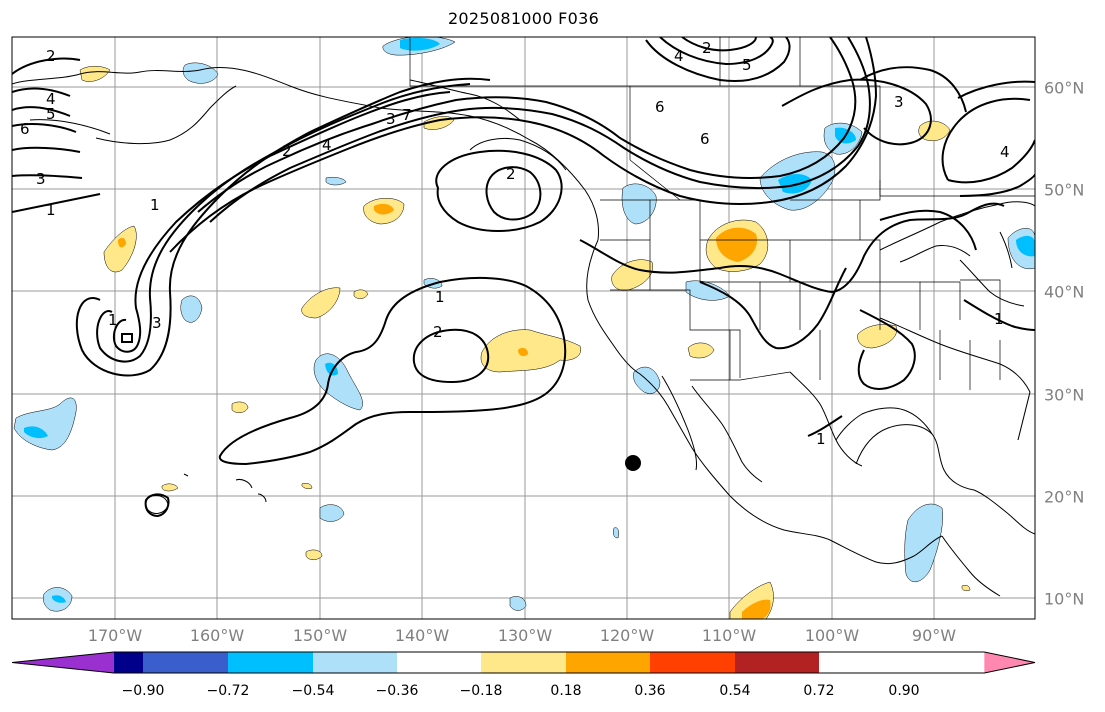 The image size is (1105, 712). I want to click on lon-label: 120°W, so click(627, 635).